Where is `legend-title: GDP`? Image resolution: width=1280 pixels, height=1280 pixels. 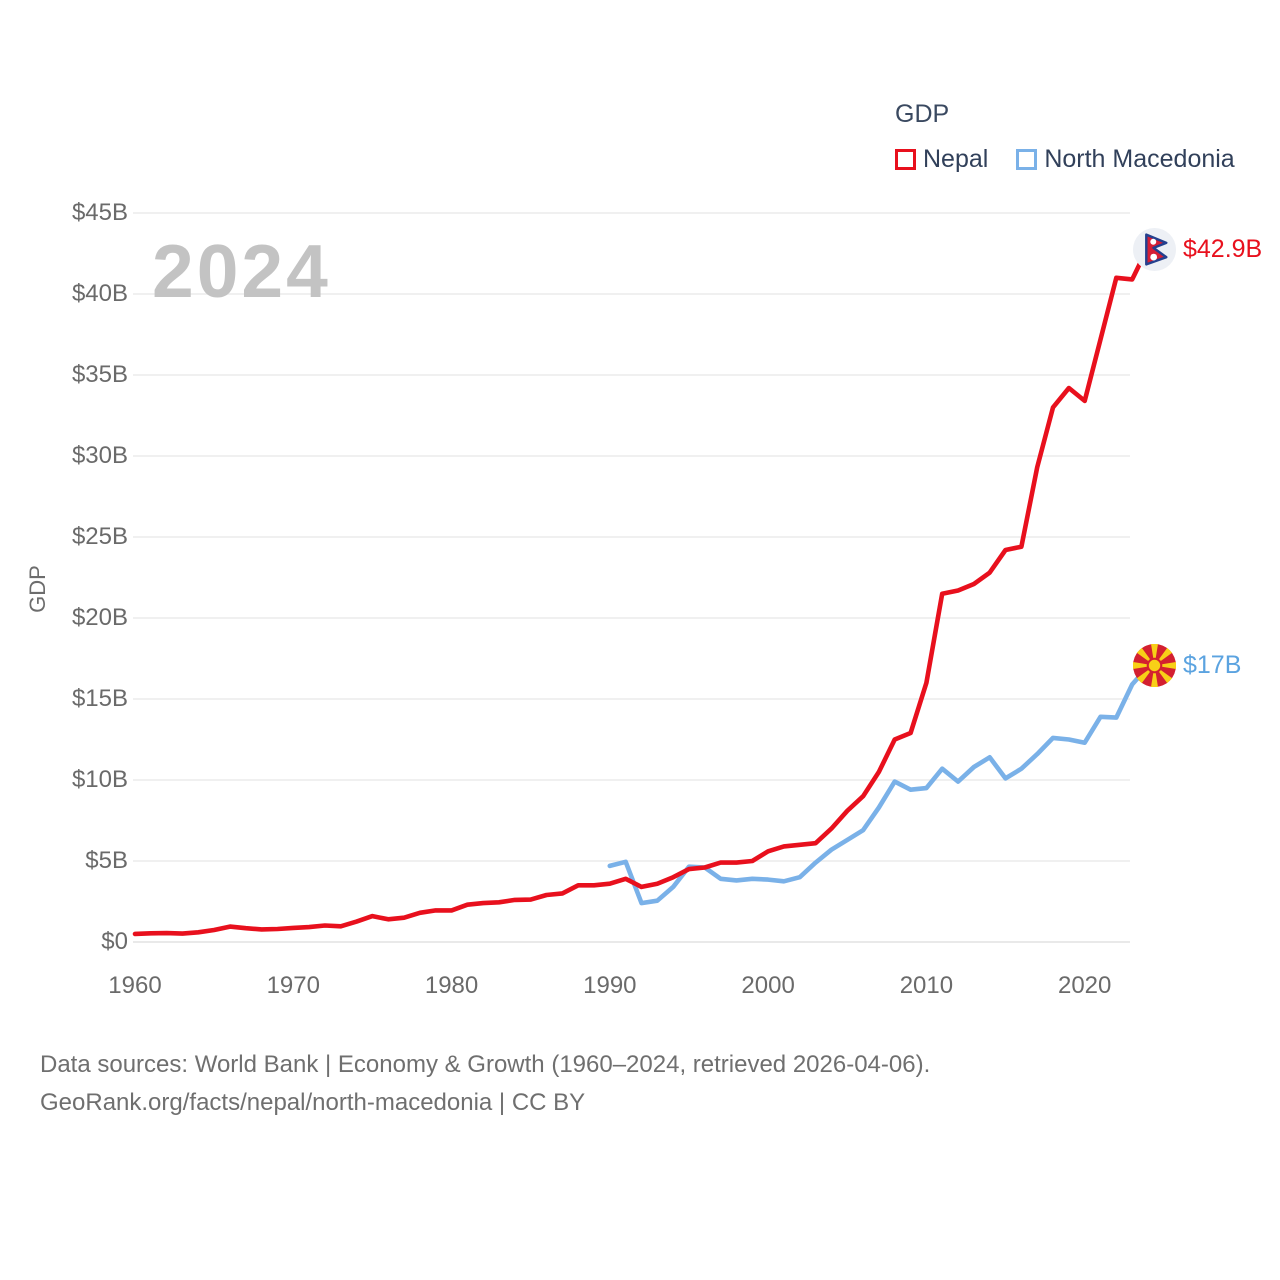 legend-title: GDP is located at coordinates (922, 114).